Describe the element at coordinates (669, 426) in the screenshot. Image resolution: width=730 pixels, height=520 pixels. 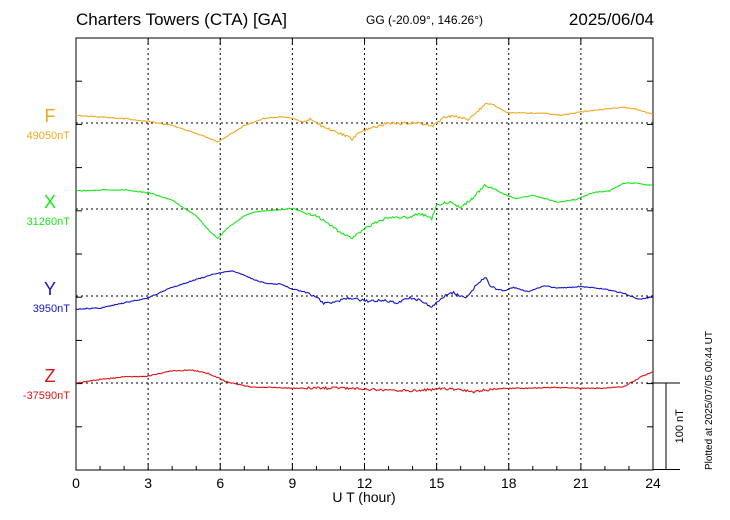
I see `scale-bar: 100 nT` at that location.